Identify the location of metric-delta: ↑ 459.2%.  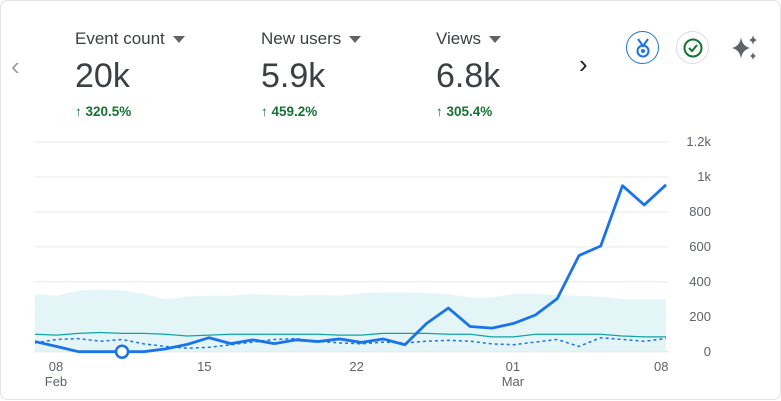
(289, 111).